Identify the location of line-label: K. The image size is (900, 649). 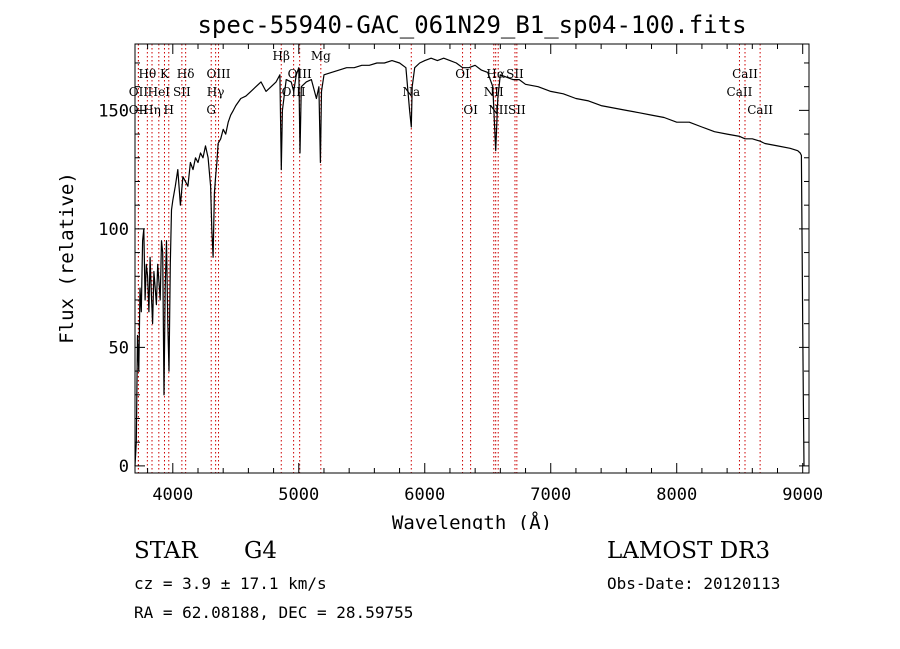
(165, 74).